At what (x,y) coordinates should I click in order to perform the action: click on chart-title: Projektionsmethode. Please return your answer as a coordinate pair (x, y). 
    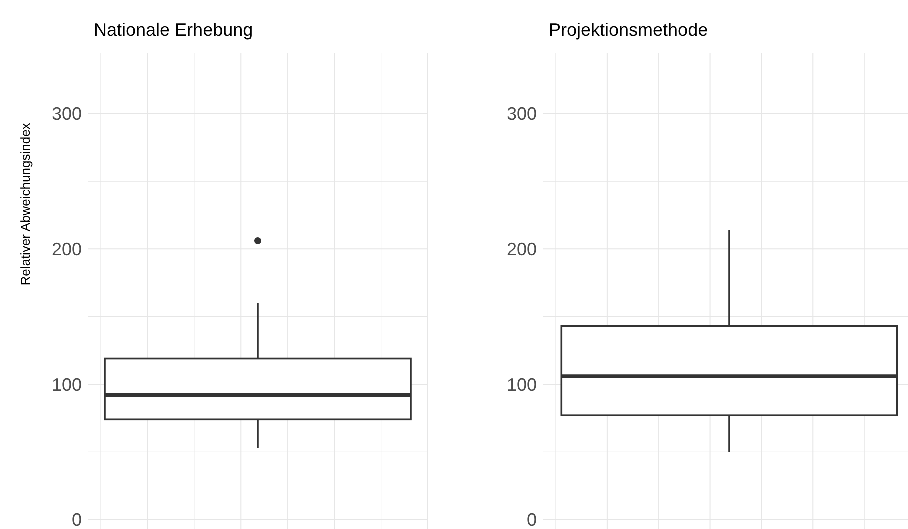
    Looking at the image, I should click on (628, 30).